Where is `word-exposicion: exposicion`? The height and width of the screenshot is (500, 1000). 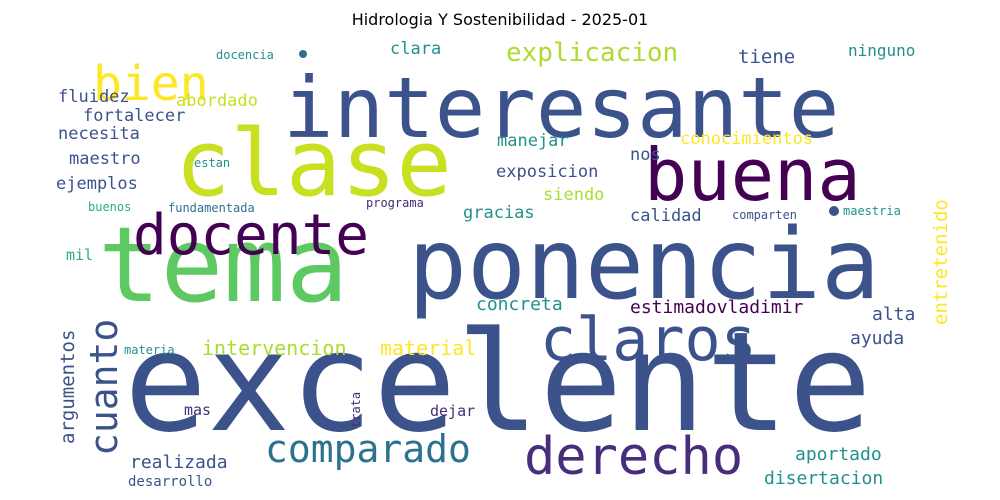 word-exposicion: exposicion is located at coordinates (547, 172).